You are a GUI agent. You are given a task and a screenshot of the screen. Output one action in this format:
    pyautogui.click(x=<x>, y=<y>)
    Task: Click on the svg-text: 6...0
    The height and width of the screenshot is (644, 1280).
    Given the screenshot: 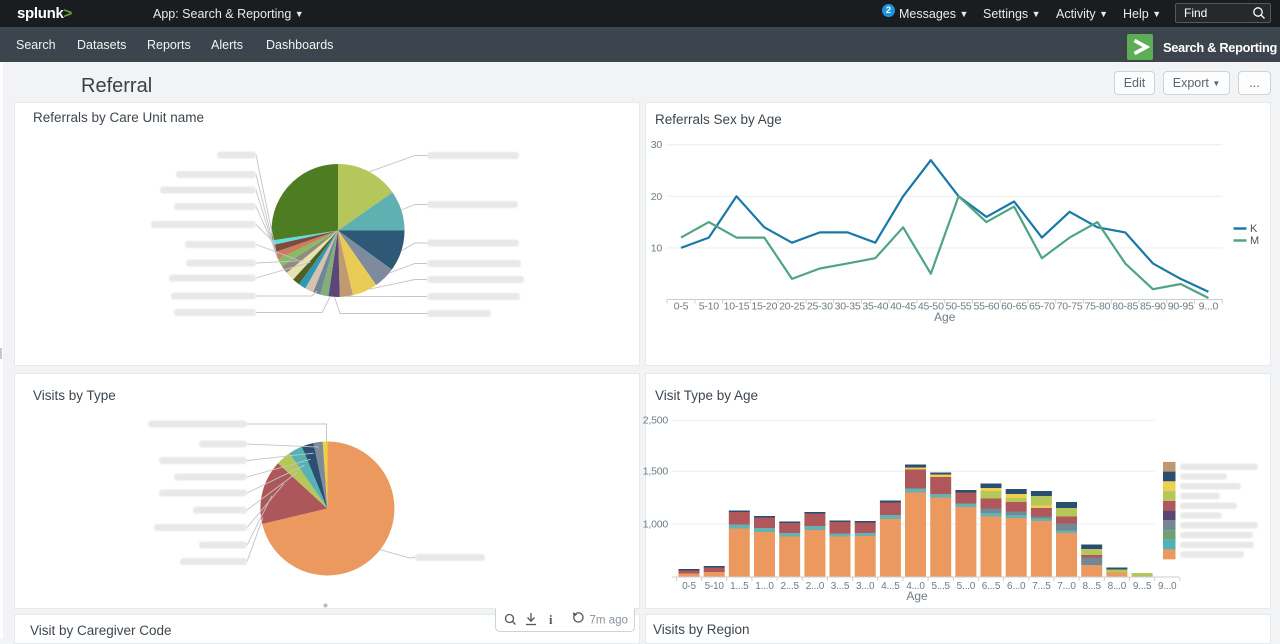 What is the action you would take?
    pyautogui.click(x=1016, y=586)
    